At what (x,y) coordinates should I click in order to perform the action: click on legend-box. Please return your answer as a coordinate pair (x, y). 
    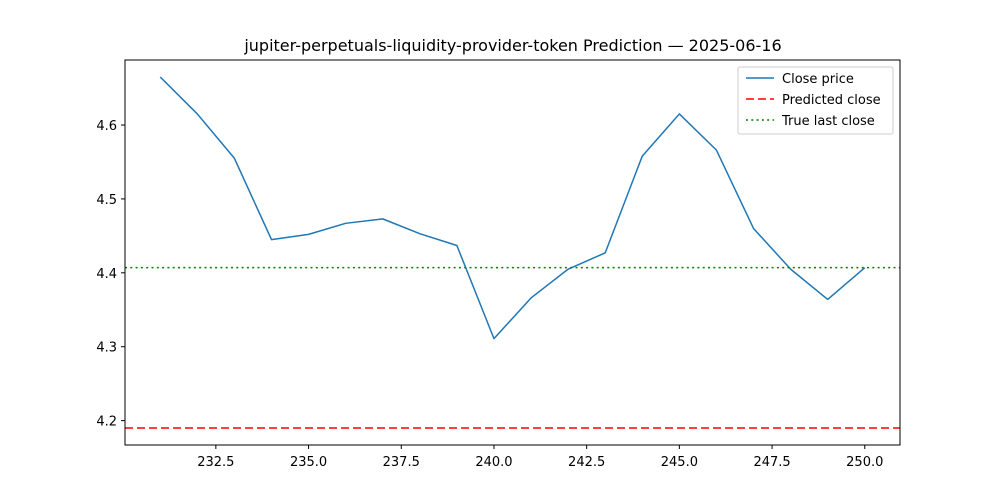
    Looking at the image, I should click on (815, 100).